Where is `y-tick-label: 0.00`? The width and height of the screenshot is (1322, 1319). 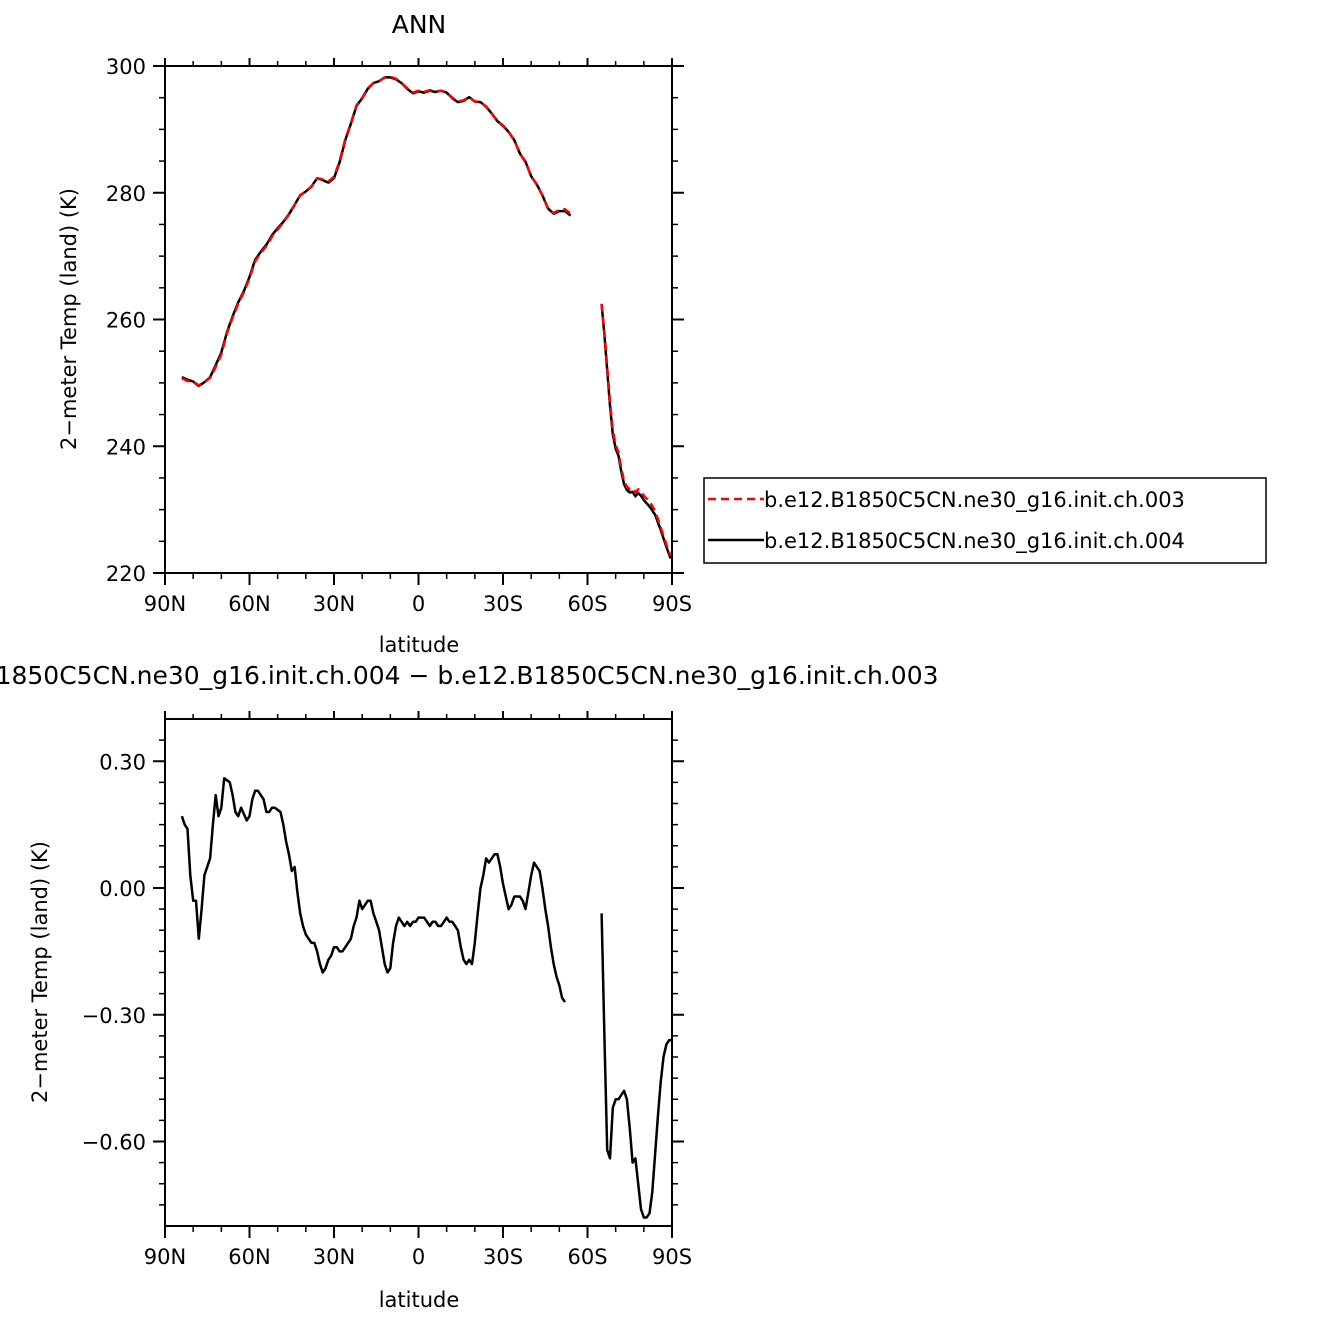 y-tick-label: 0.00 is located at coordinates (122, 889).